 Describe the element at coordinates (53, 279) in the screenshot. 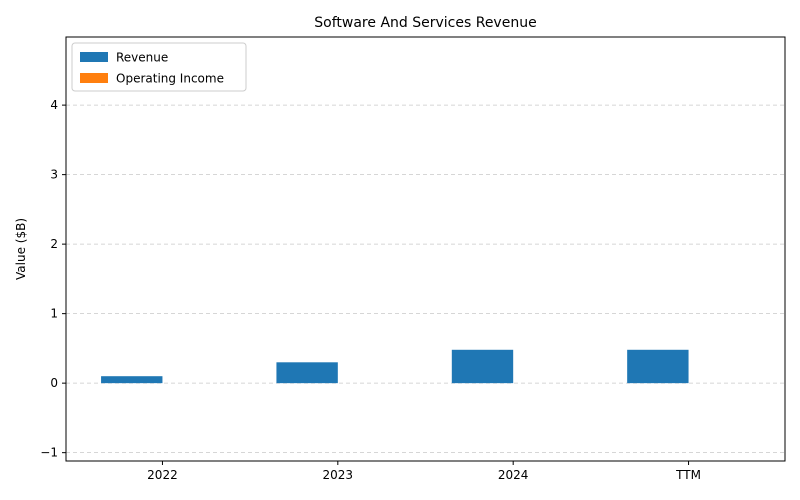

I see `y-axis: −1 0 1 2 3 4` at that location.